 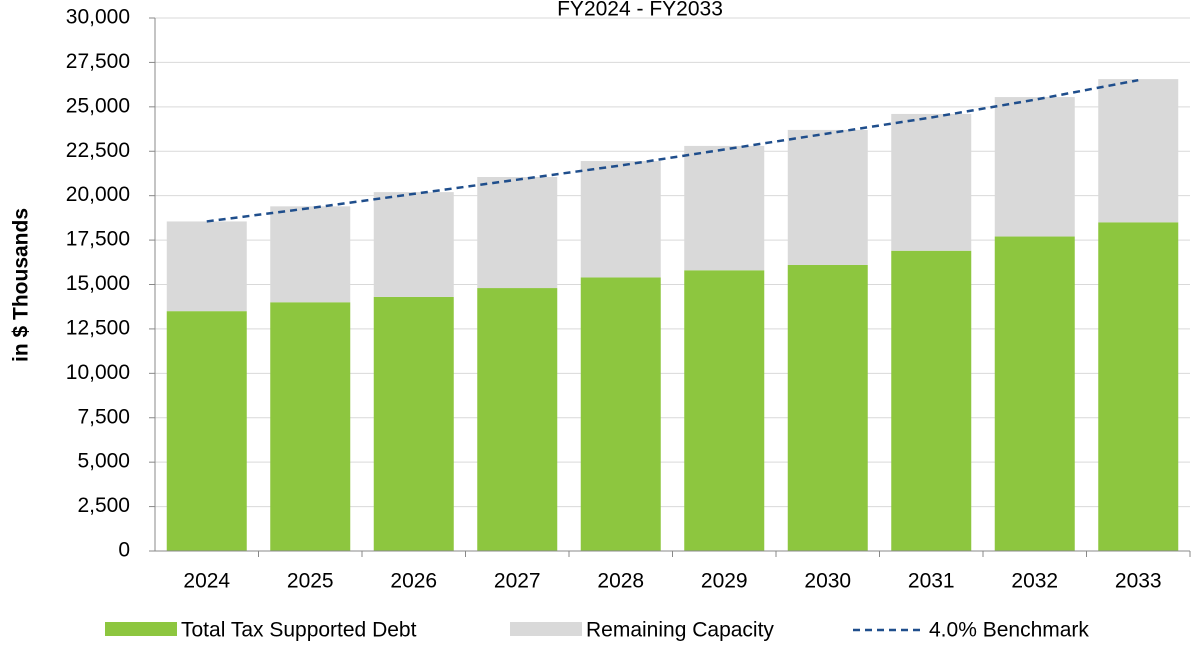 What do you see at coordinates (299, 630) in the screenshot?
I see `legend-label: Total Tax Supported Debt` at bounding box center [299, 630].